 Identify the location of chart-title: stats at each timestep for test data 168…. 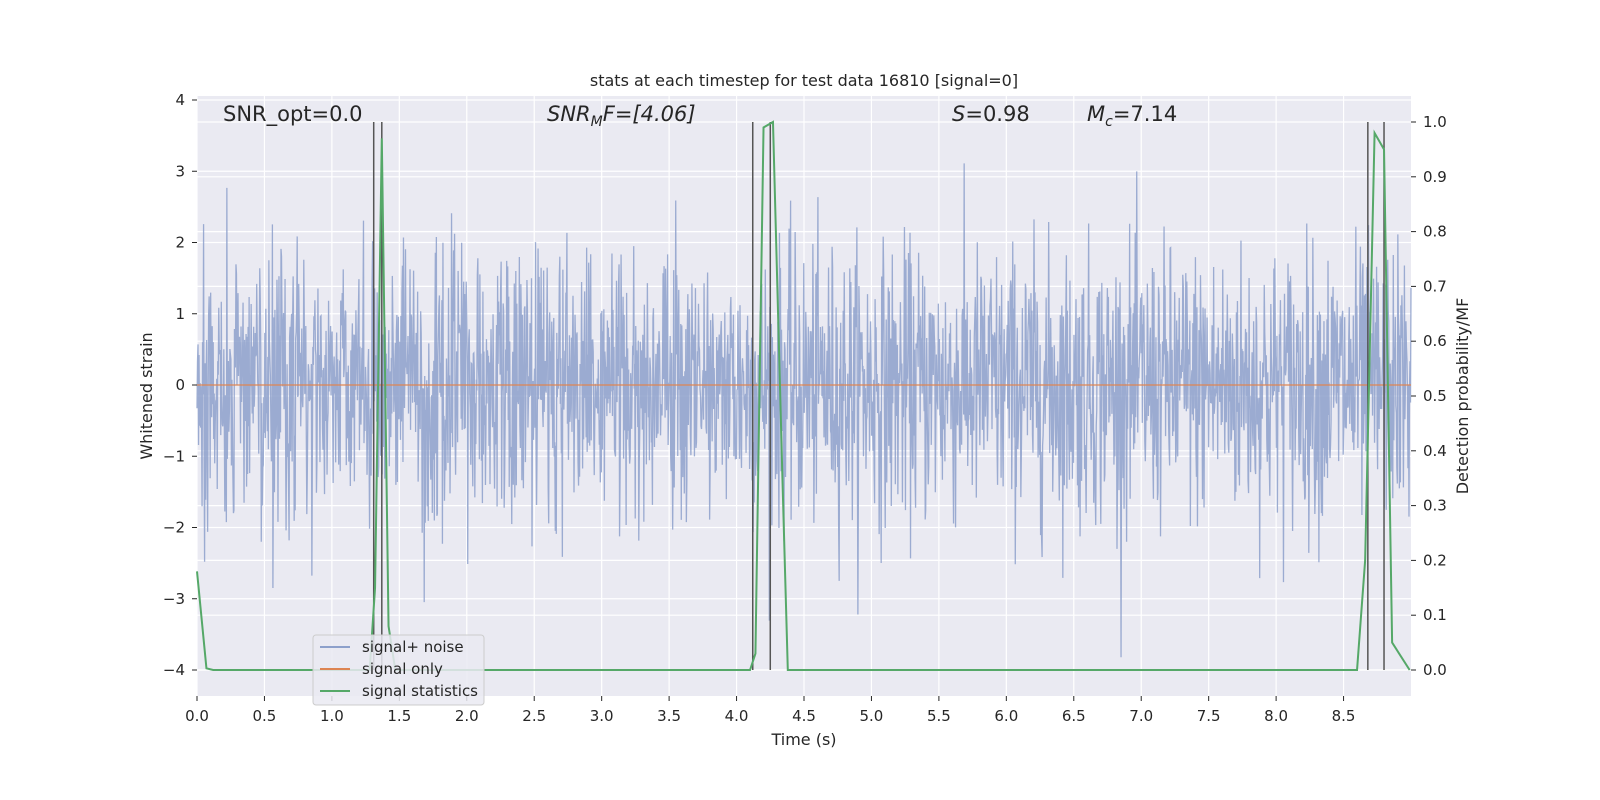
(804, 80).